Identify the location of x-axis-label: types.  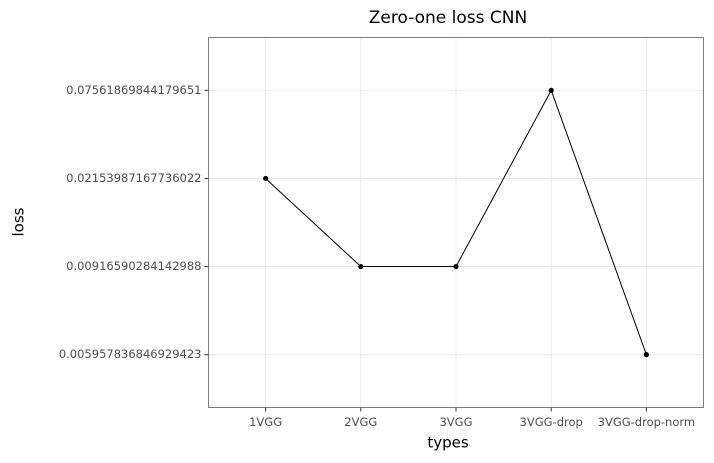
(448, 443).